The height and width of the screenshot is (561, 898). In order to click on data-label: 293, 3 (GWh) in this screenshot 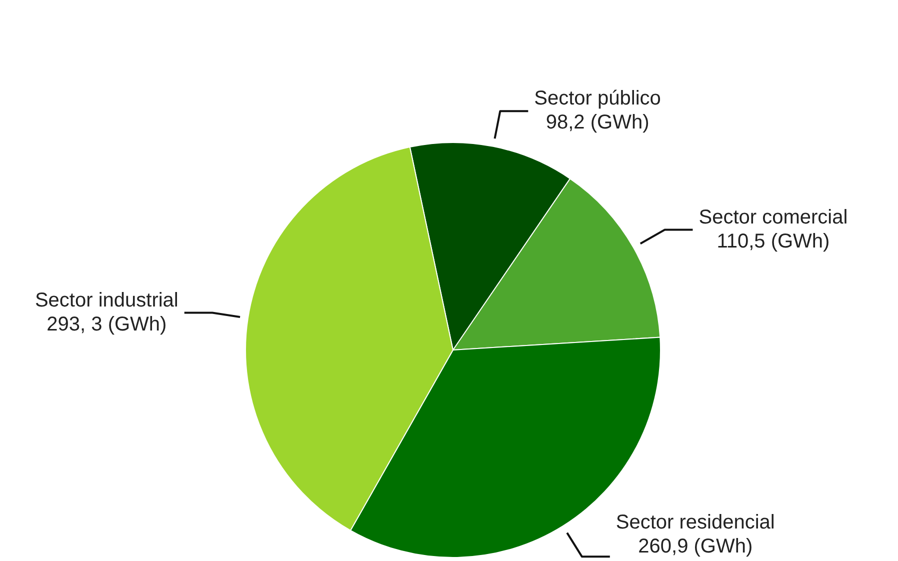, I will do `click(106, 324)`.